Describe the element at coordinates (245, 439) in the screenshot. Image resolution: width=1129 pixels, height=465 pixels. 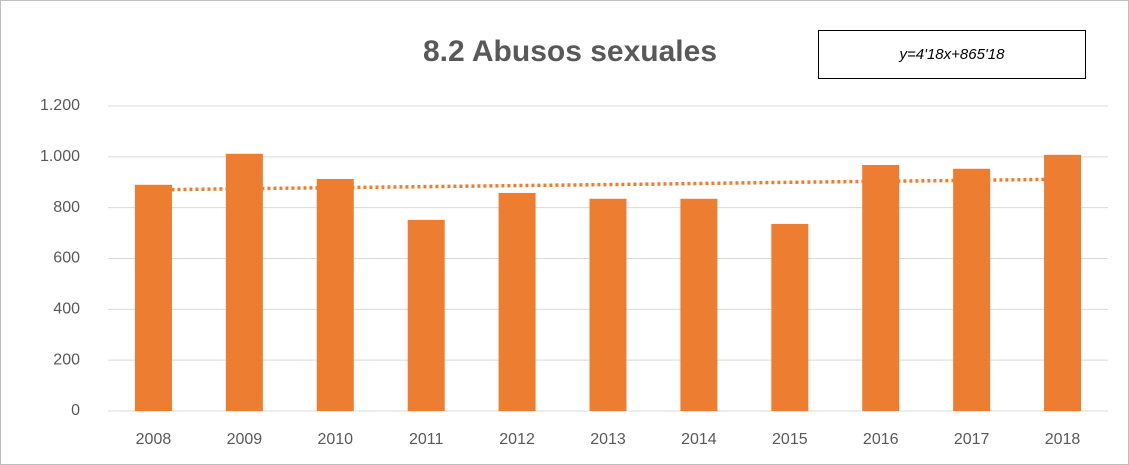
I see `x-tick-label: 2009` at that location.